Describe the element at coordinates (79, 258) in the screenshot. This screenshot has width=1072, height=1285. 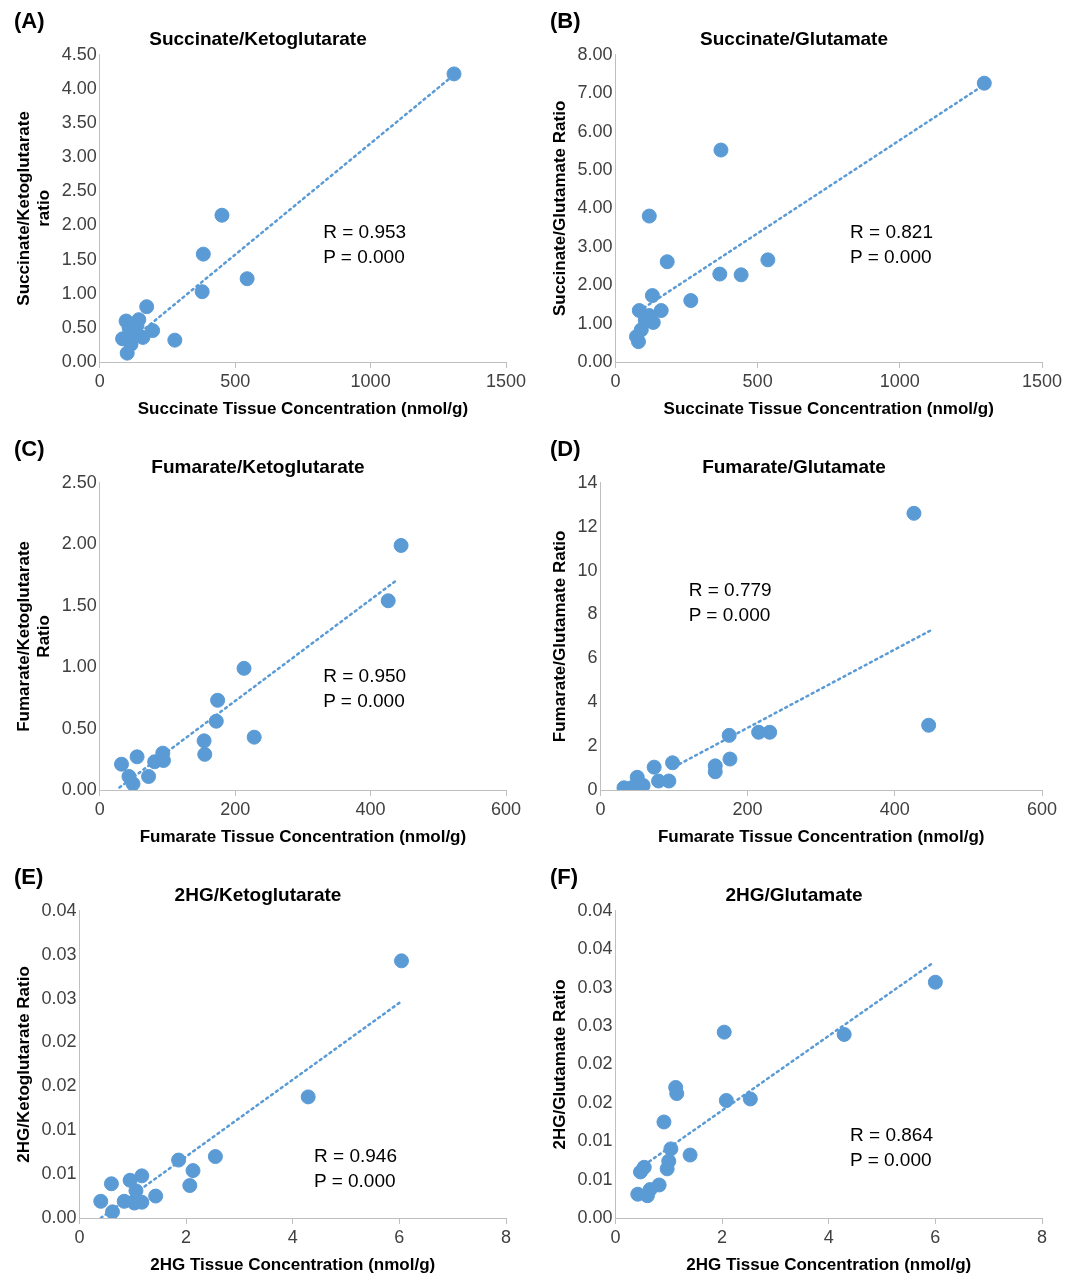
I see `y-tick-label: 1.50` at that location.